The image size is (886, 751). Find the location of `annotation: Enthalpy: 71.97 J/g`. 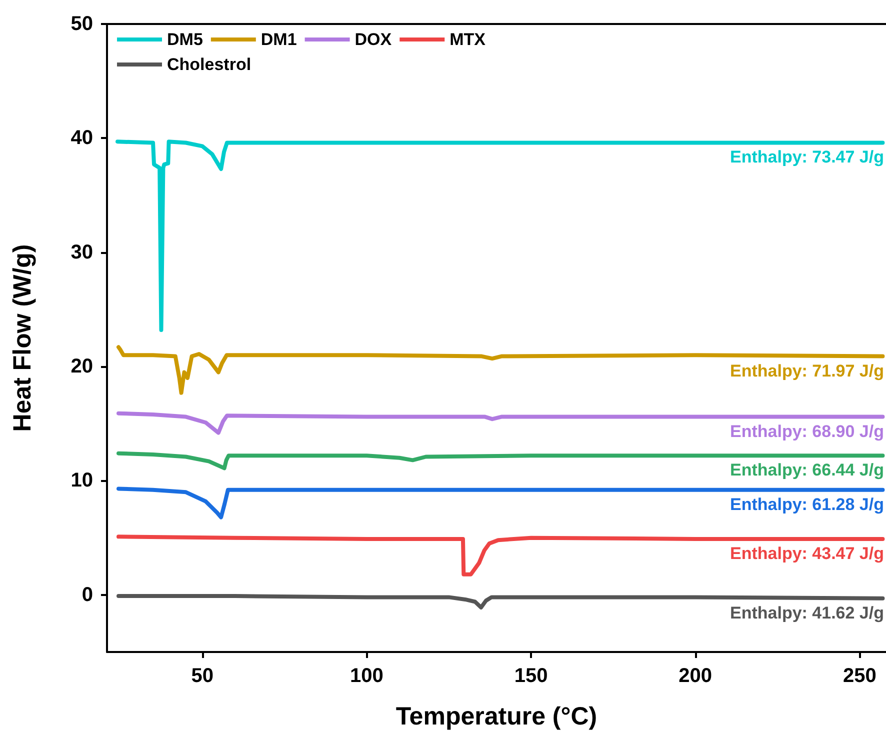

annotation: Enthalpy: 71.97 J/g is located at coordinates (807, 370).